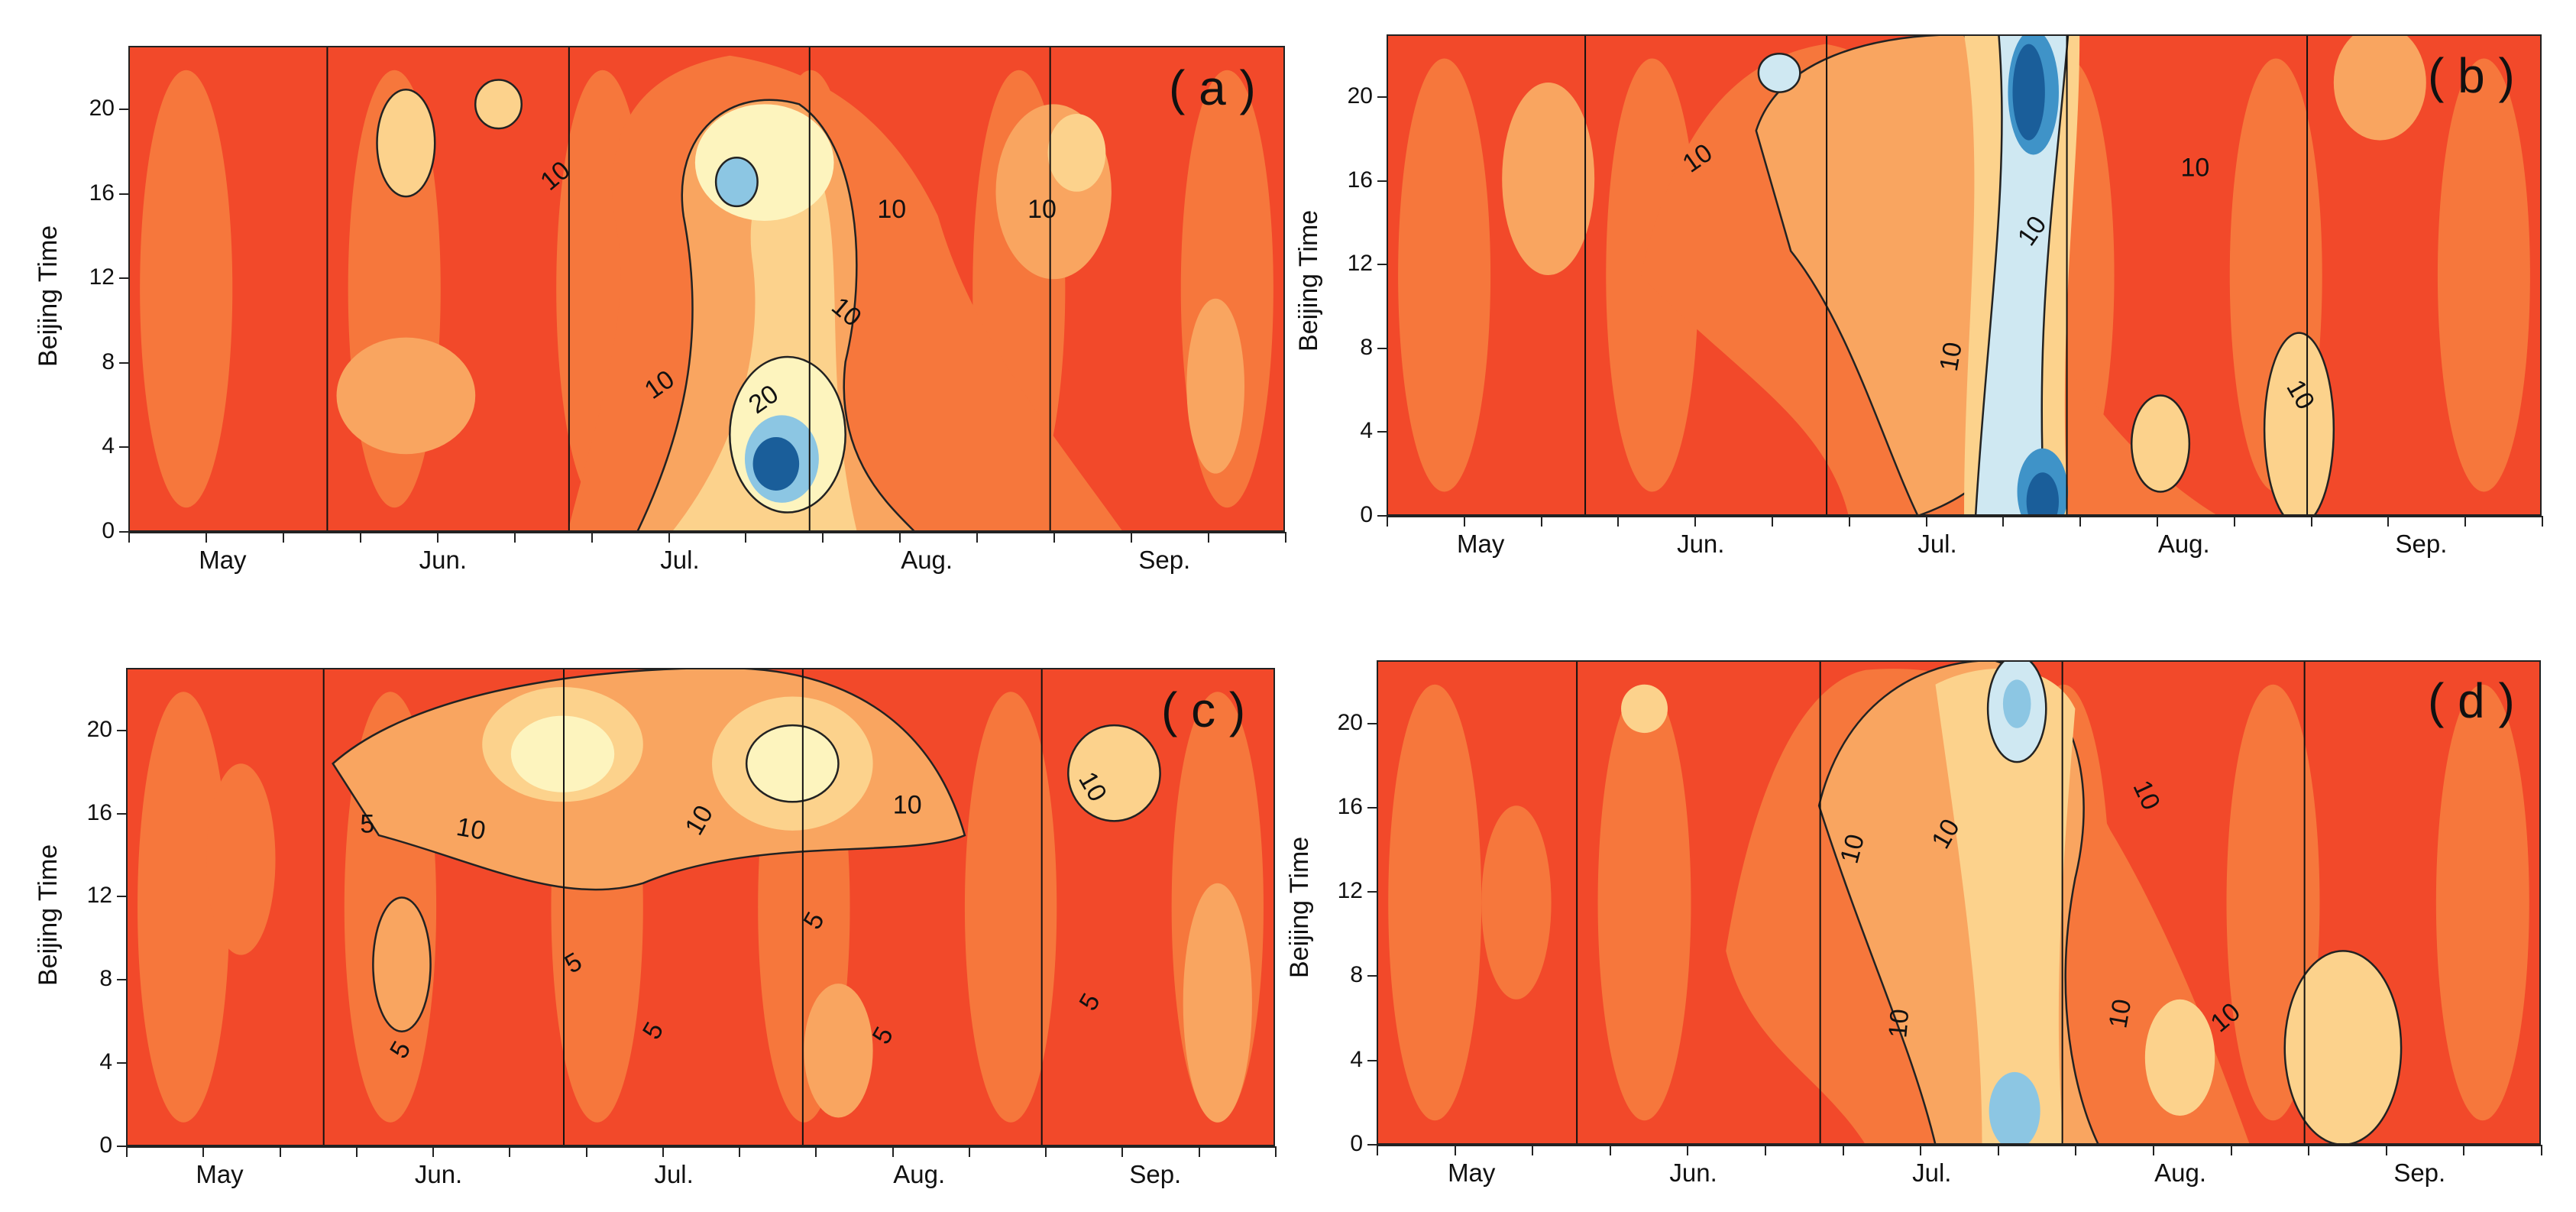 The width and height of the screenshot is (2576, 1212). What do you see at coordinates (1203, 709) in the screenshot?
I see `panel-label-c: ( c )` at bounding box center [1203, 709].